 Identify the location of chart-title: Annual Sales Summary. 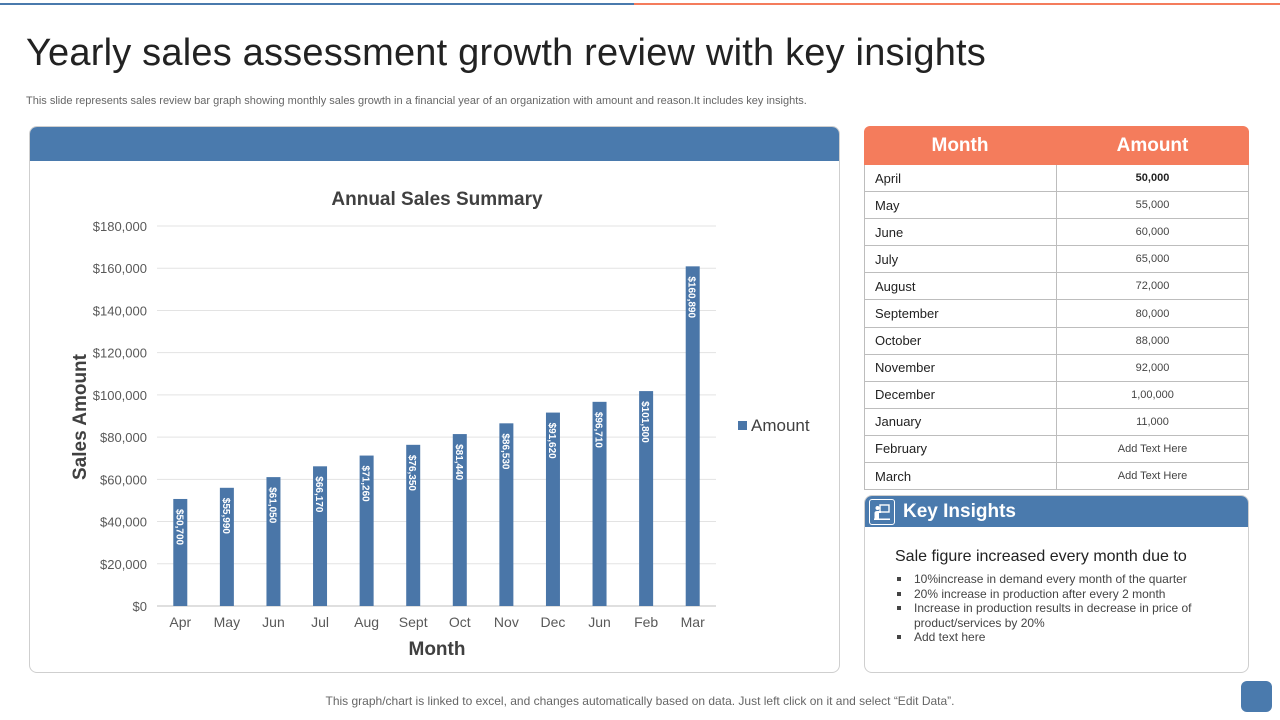
(437, 199).